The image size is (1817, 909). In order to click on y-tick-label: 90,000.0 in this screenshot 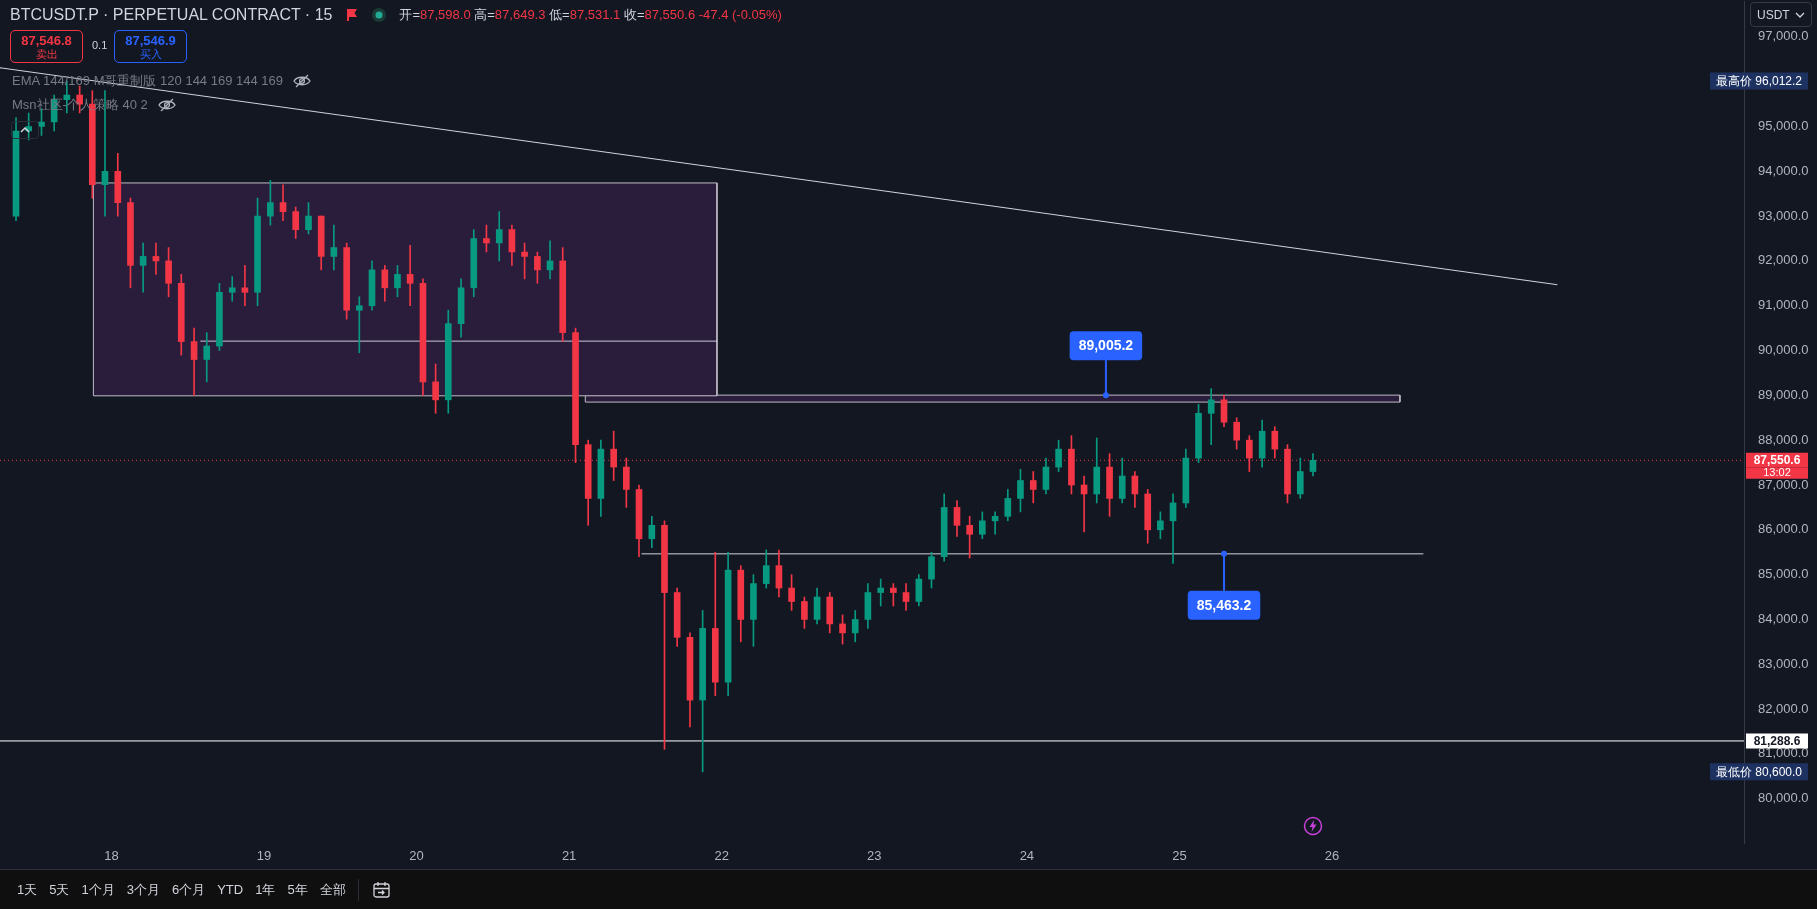, I will do `click(1783, 350)`.